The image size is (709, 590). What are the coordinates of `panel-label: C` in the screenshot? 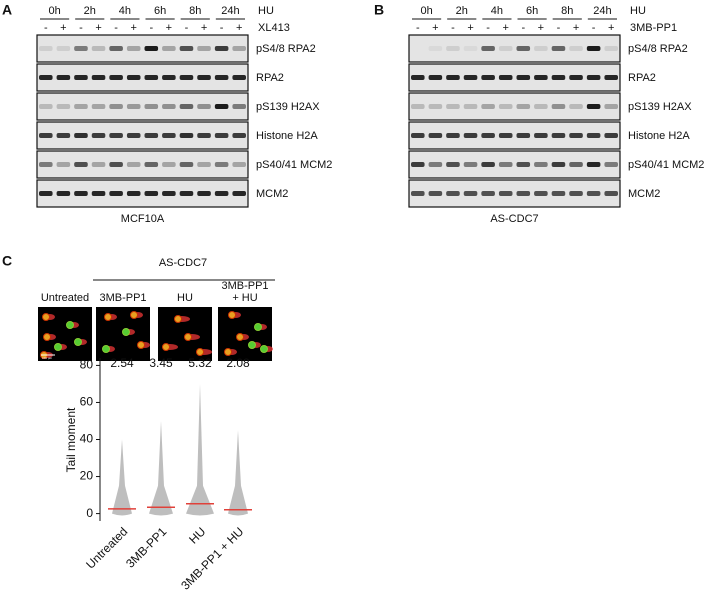 It's located at (7, 261).